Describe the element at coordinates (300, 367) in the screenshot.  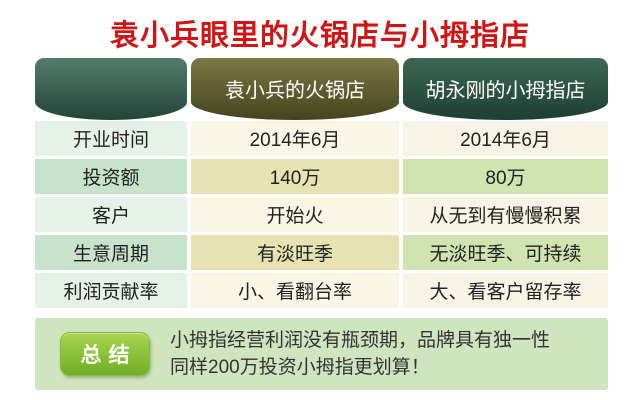
I see `summary-line-2: 同样200万投资小拇指更划算！` at that location.